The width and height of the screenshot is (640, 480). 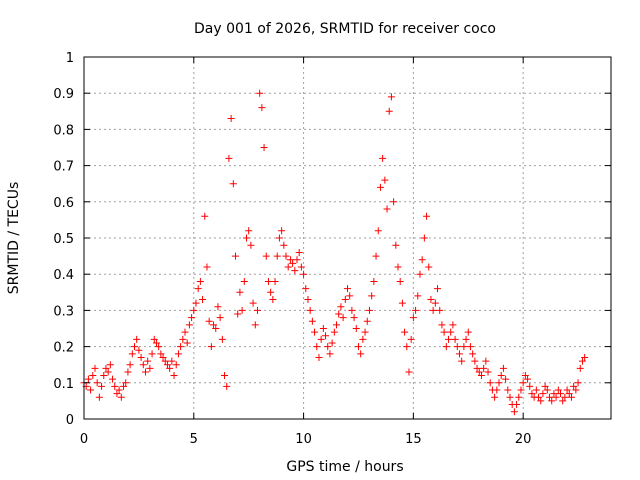 I want to click on y-tick-label: 0.7, so click(x=63, y=167).